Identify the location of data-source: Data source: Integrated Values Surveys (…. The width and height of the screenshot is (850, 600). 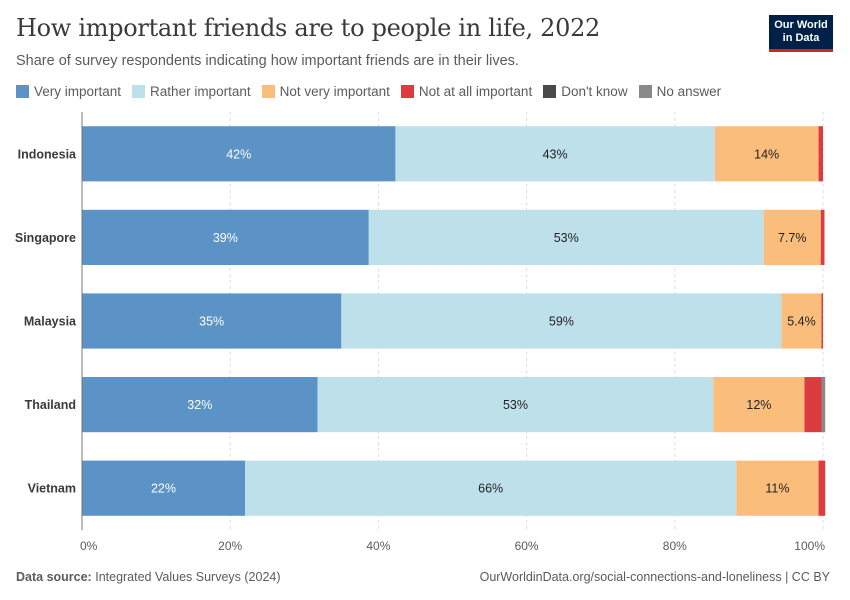
(148, 577).